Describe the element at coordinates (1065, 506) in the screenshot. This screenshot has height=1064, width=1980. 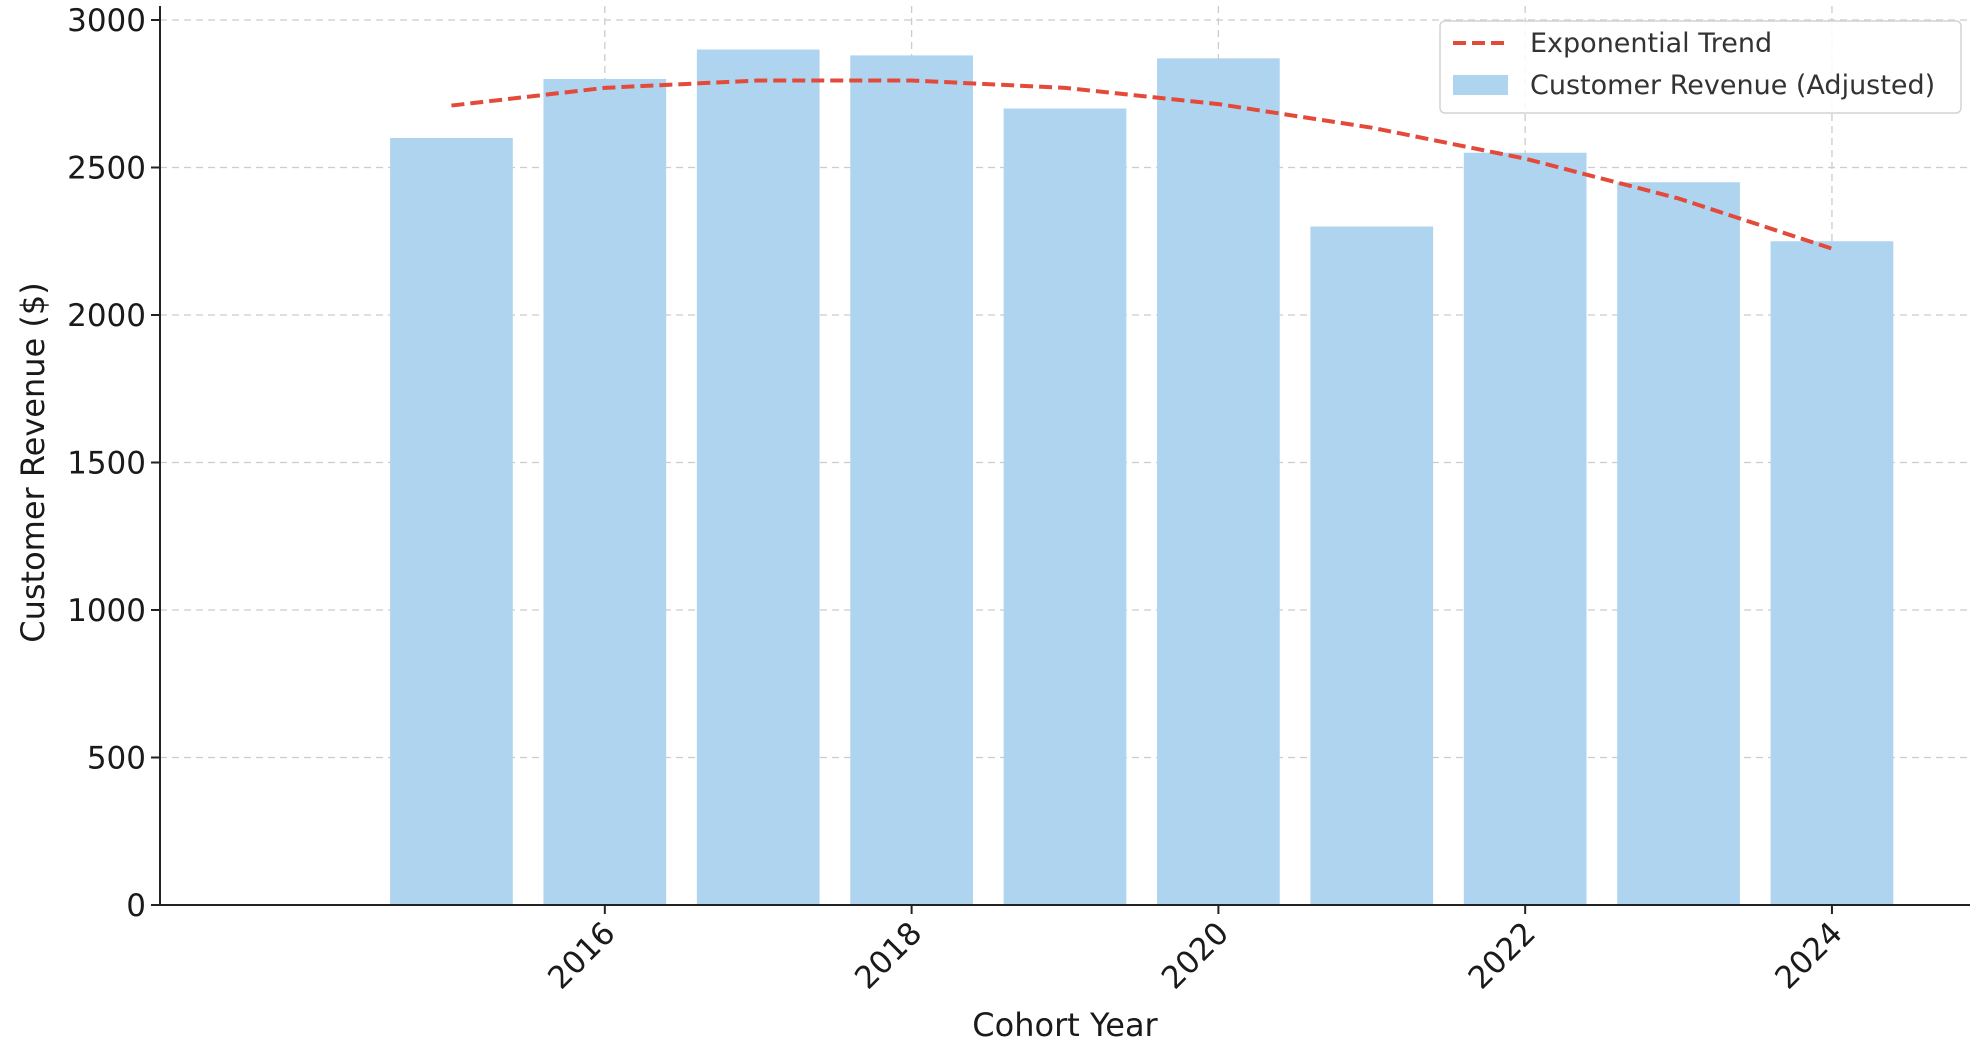
I see `bar-2019` at that location.